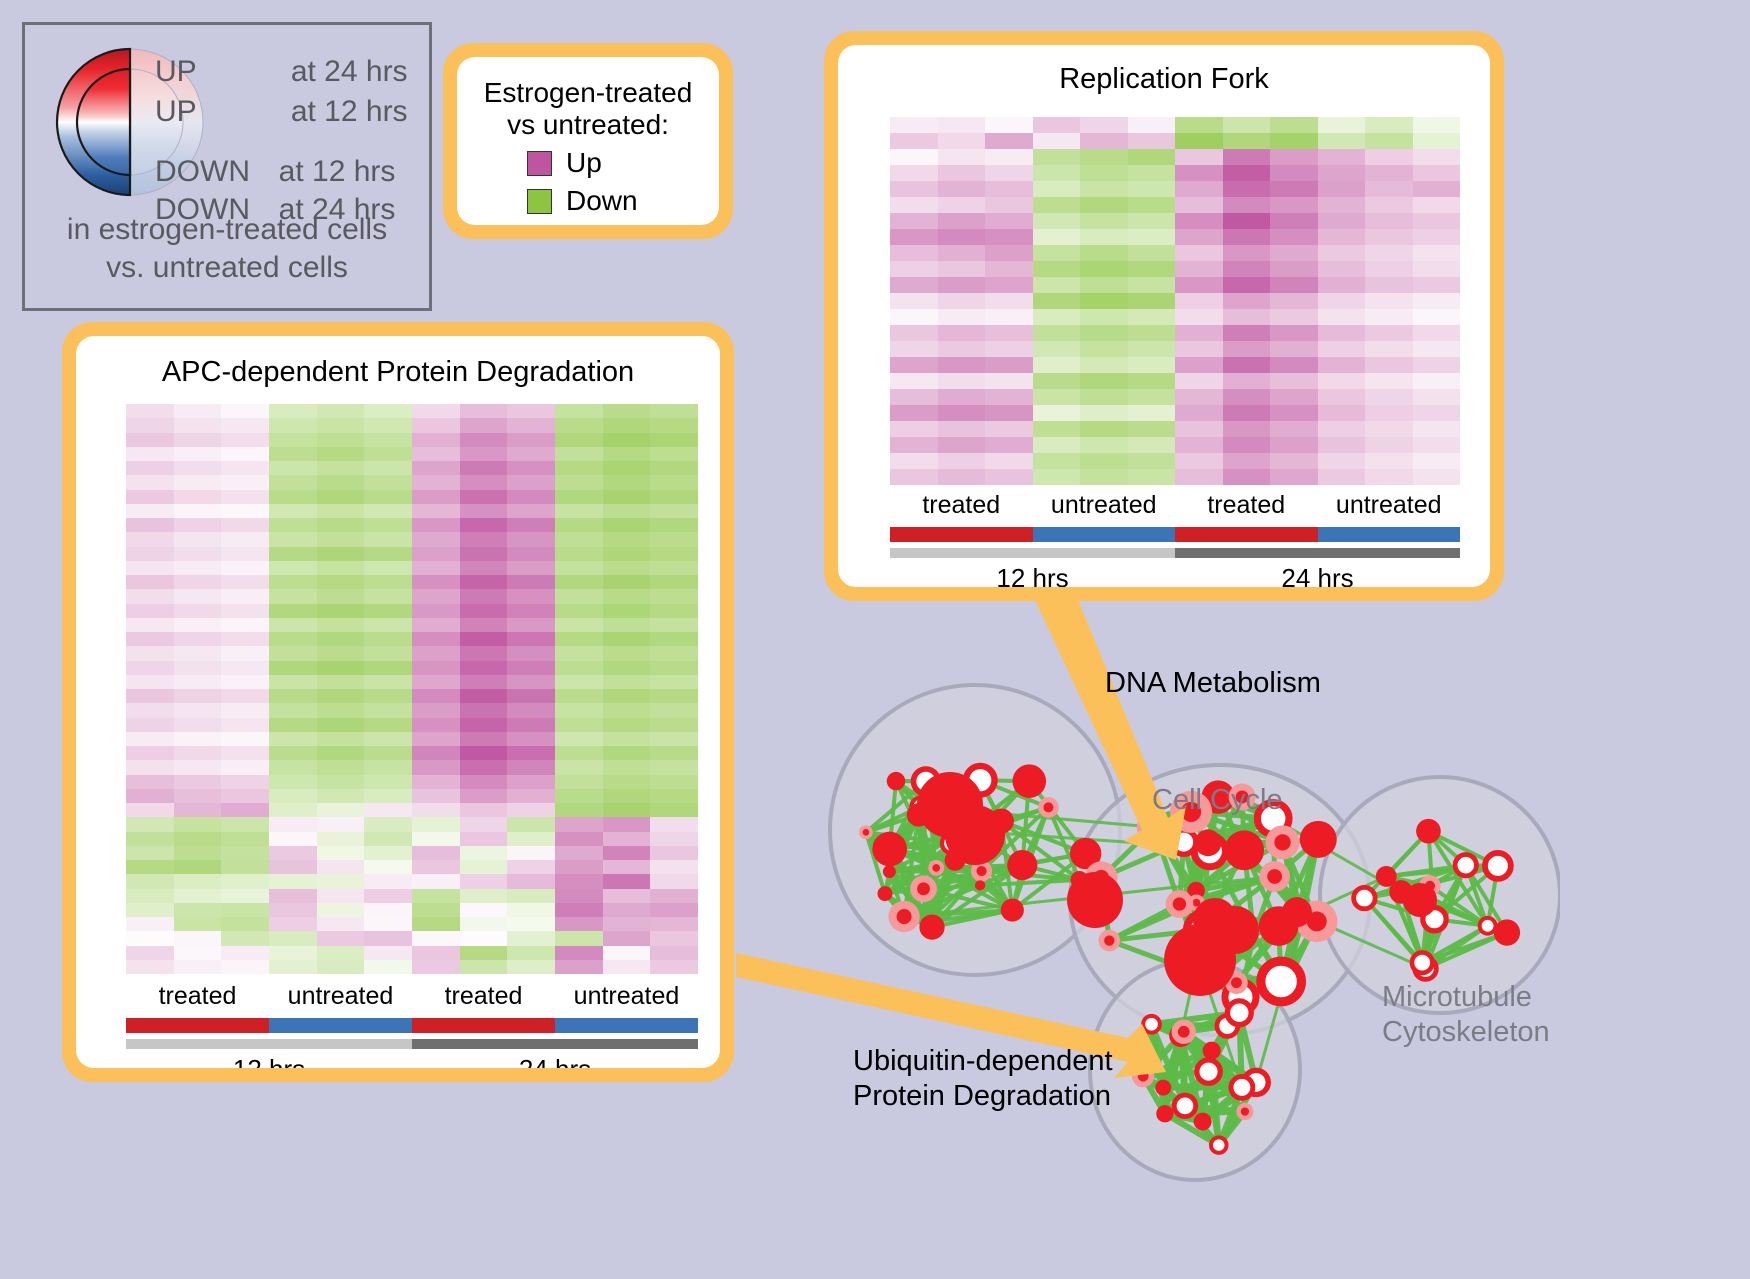 Image resolution: width=1750 pixels, height=1279 pixels. What do you see at coordinates (539, 163) in the screenshot?
I see `swatch-up-icon` at bounding box center [539, 163].